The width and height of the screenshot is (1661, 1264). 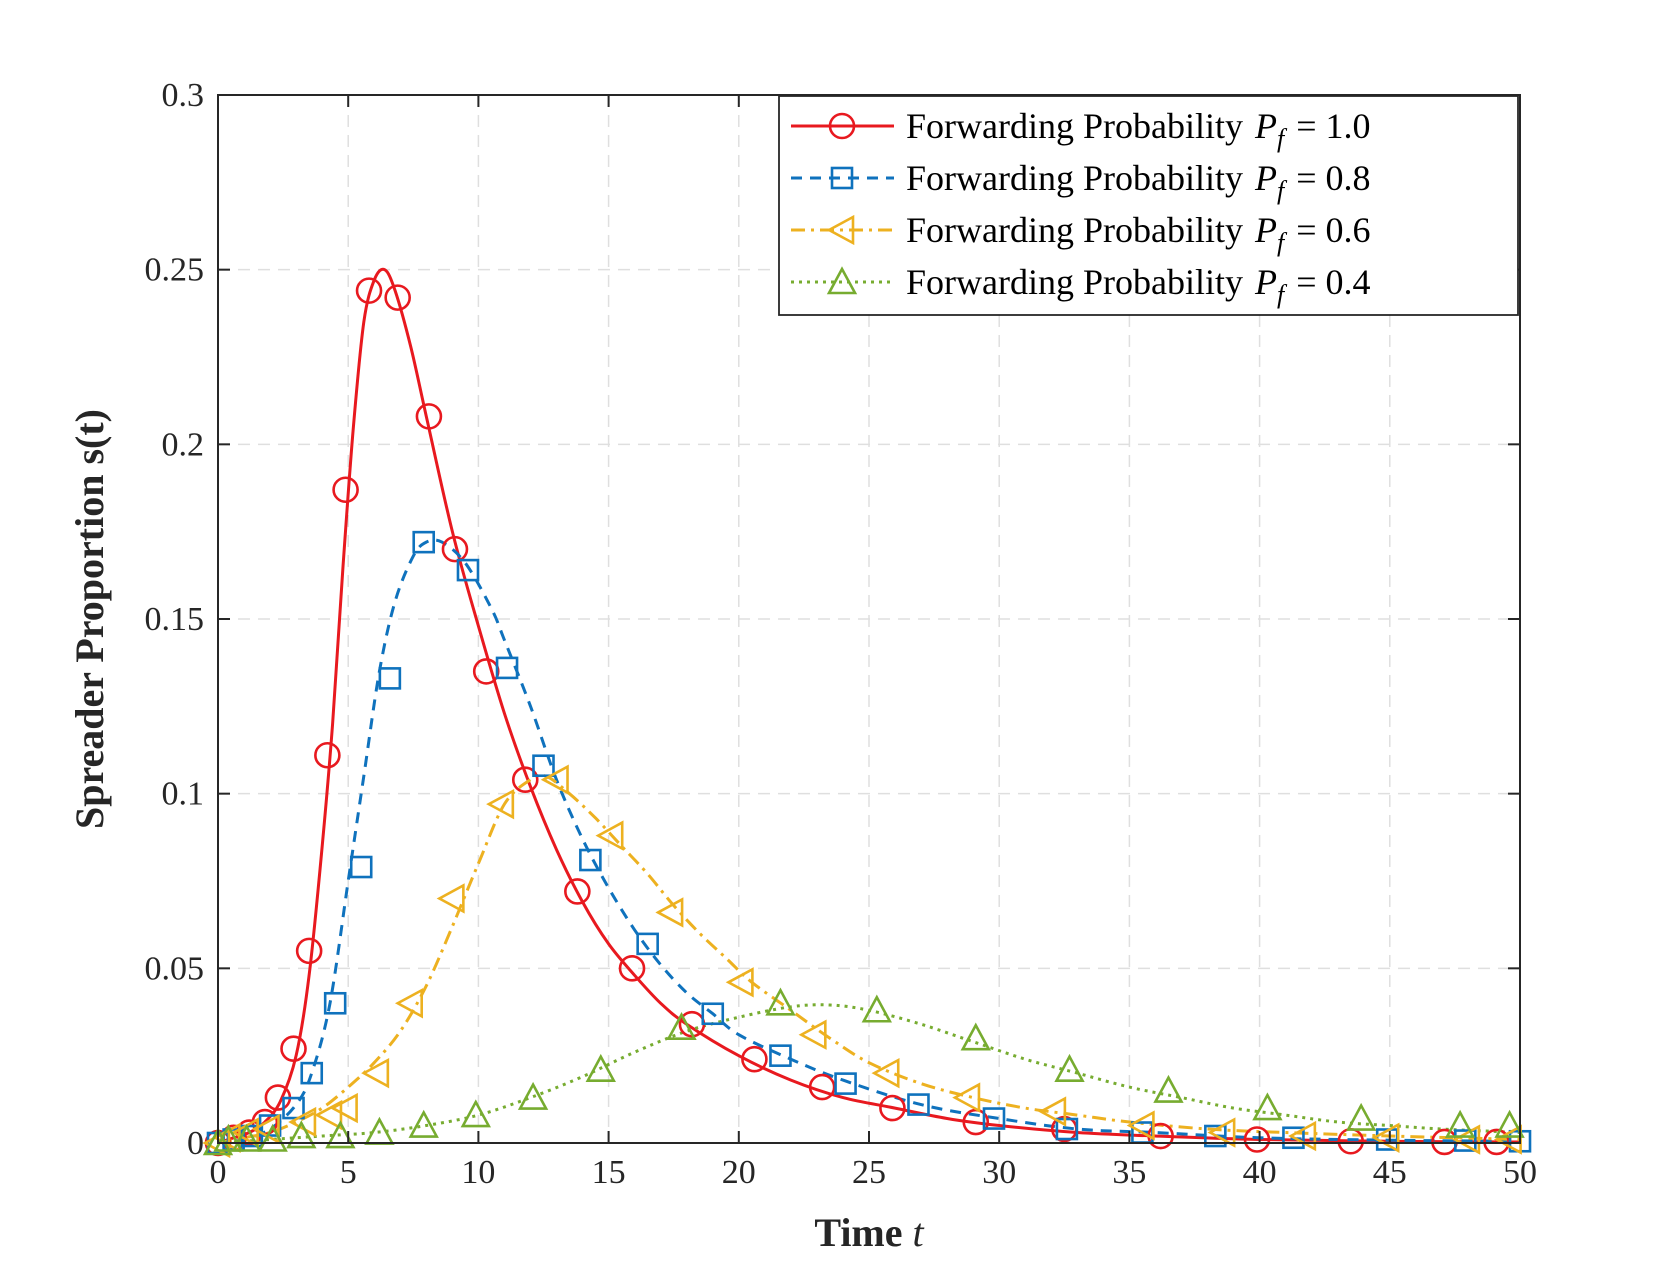 I want to click on legend-label-pf-04: Forwarding Probability Pf = 0.4, so click(x=1138, y=285).